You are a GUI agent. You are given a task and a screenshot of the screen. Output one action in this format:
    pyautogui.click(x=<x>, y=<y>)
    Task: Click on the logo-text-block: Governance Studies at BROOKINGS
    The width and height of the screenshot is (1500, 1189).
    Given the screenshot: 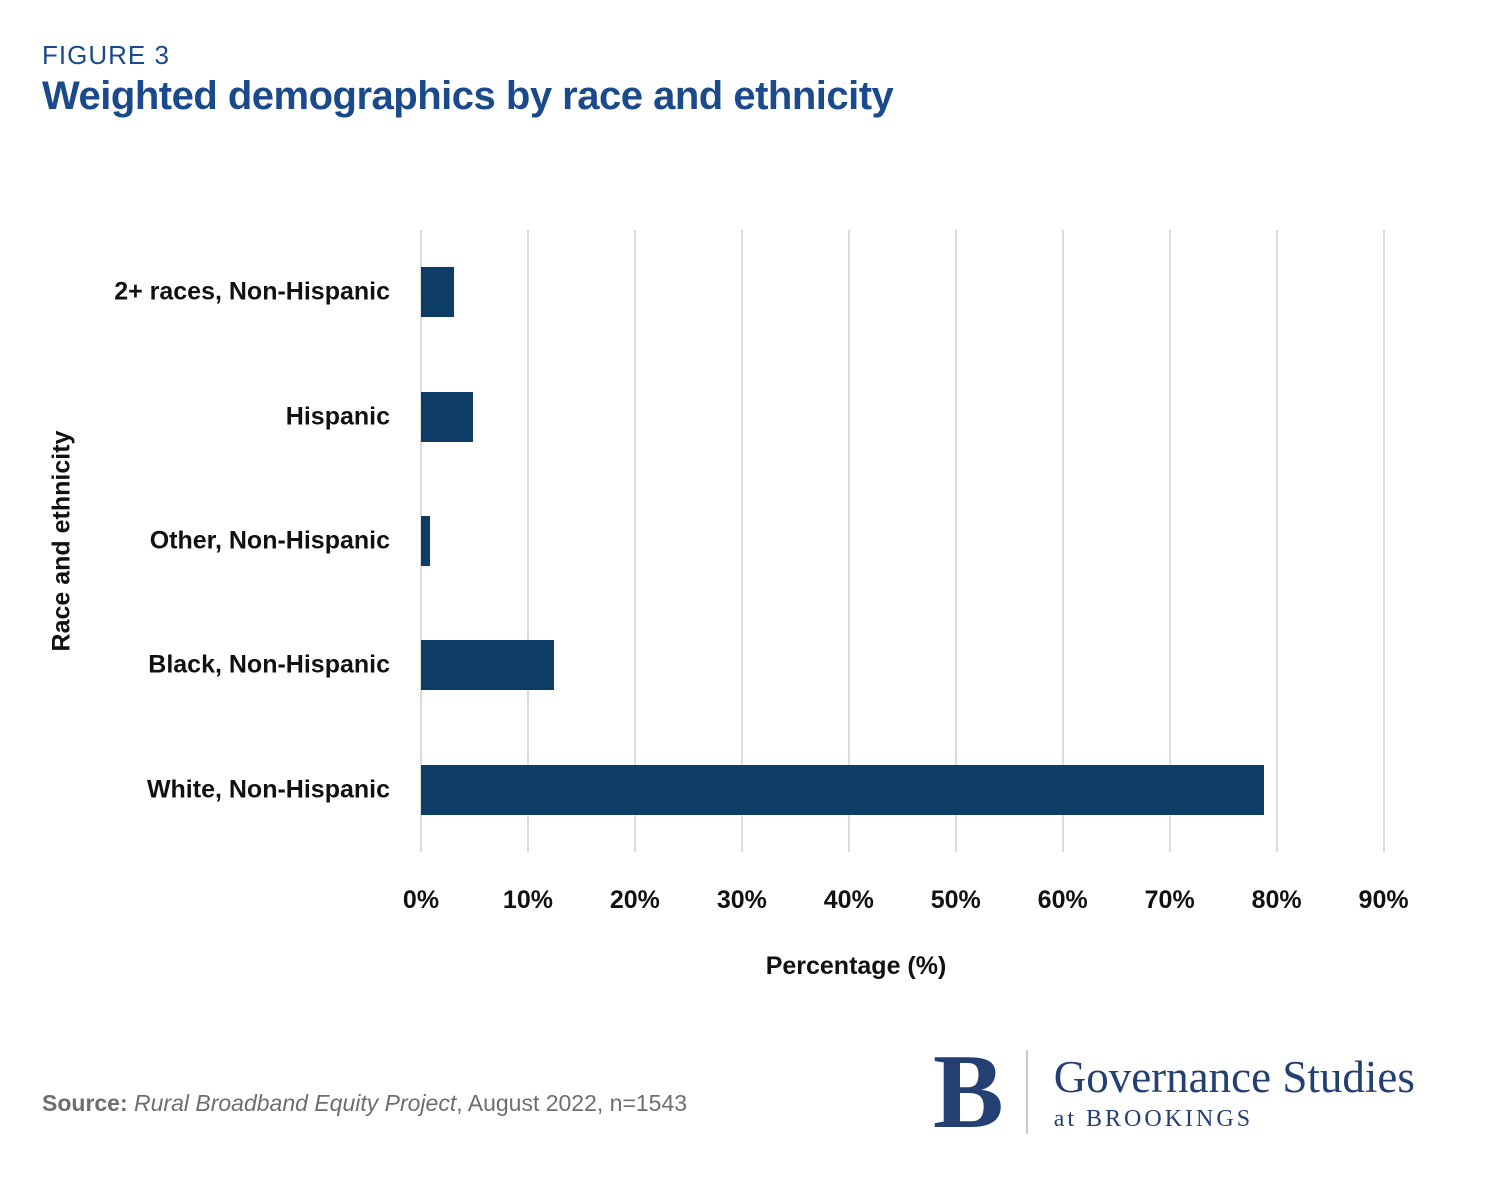 What is the action you would take?
    pyautogui.click(x=1234, y=1089)
    